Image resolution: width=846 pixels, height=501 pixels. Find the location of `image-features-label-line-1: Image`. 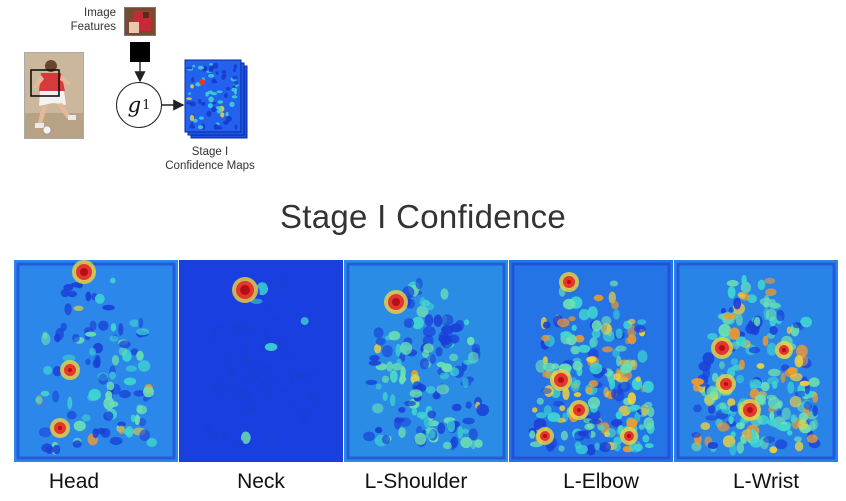

image-features-label-line-1: Image is located at coordinates (100, 13).